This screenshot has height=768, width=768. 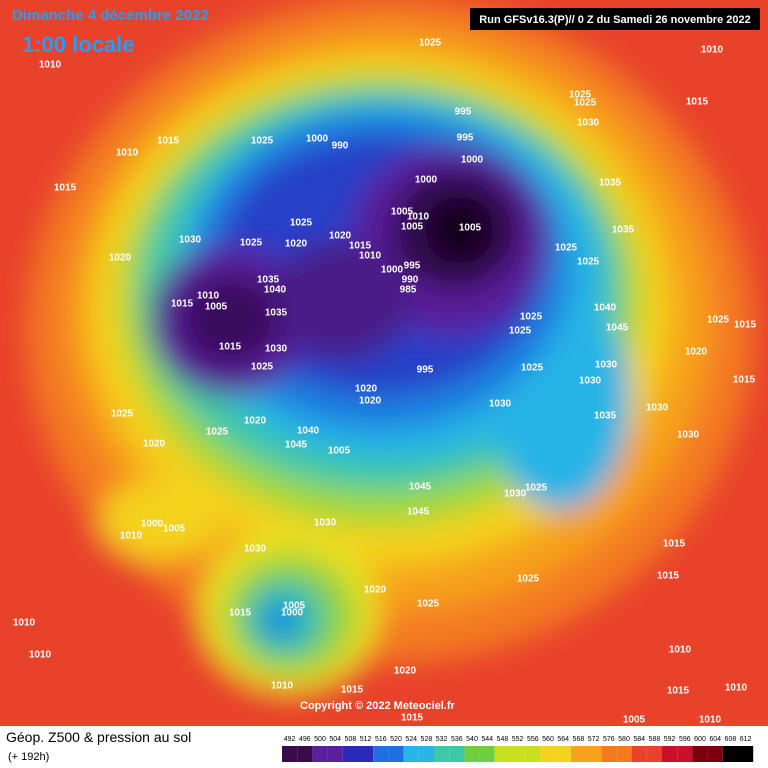 I want to click on colorbar-tick-label: 608, so click(x=731, y=739).